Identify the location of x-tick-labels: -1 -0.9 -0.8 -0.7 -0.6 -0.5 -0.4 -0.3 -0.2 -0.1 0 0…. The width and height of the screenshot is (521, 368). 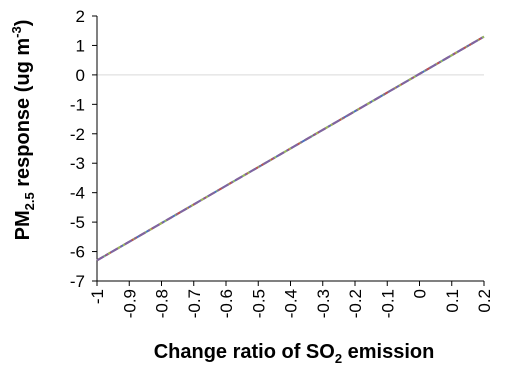
(291, 303).